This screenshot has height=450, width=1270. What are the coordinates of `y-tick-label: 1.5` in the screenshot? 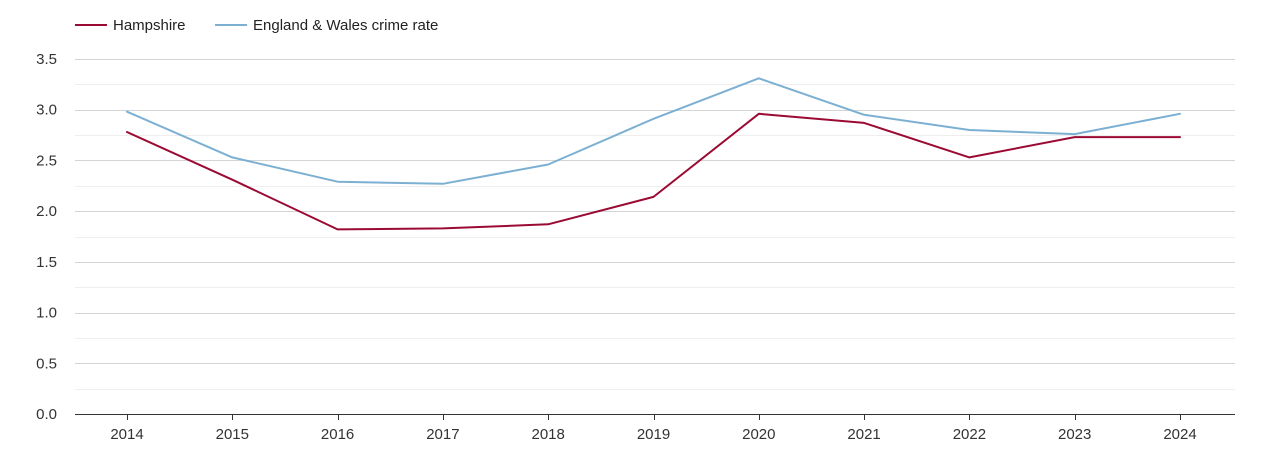 It's located at (46, 262).